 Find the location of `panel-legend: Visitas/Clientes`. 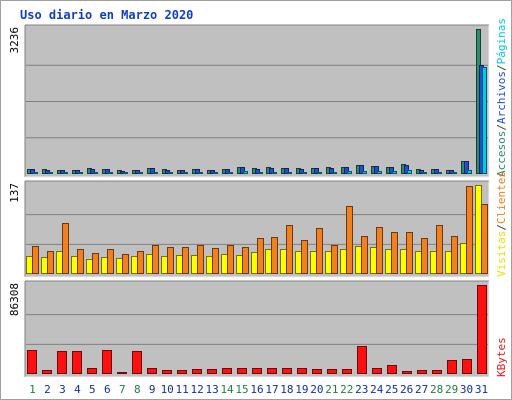

panel-legend: Visitas/Clientes is located at coordinates (501, 224).